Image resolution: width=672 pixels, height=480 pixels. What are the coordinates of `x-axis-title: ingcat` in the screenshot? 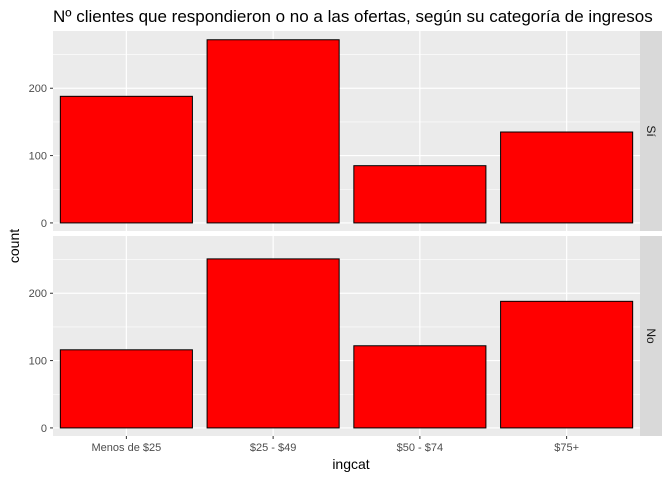 It's located at (350, 464).